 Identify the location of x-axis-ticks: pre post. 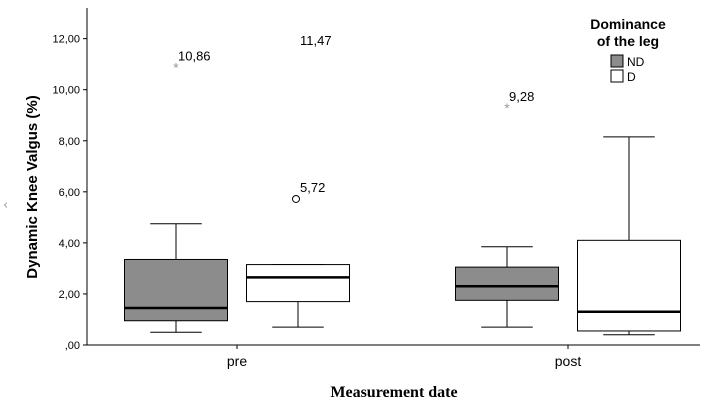
(404, 357).